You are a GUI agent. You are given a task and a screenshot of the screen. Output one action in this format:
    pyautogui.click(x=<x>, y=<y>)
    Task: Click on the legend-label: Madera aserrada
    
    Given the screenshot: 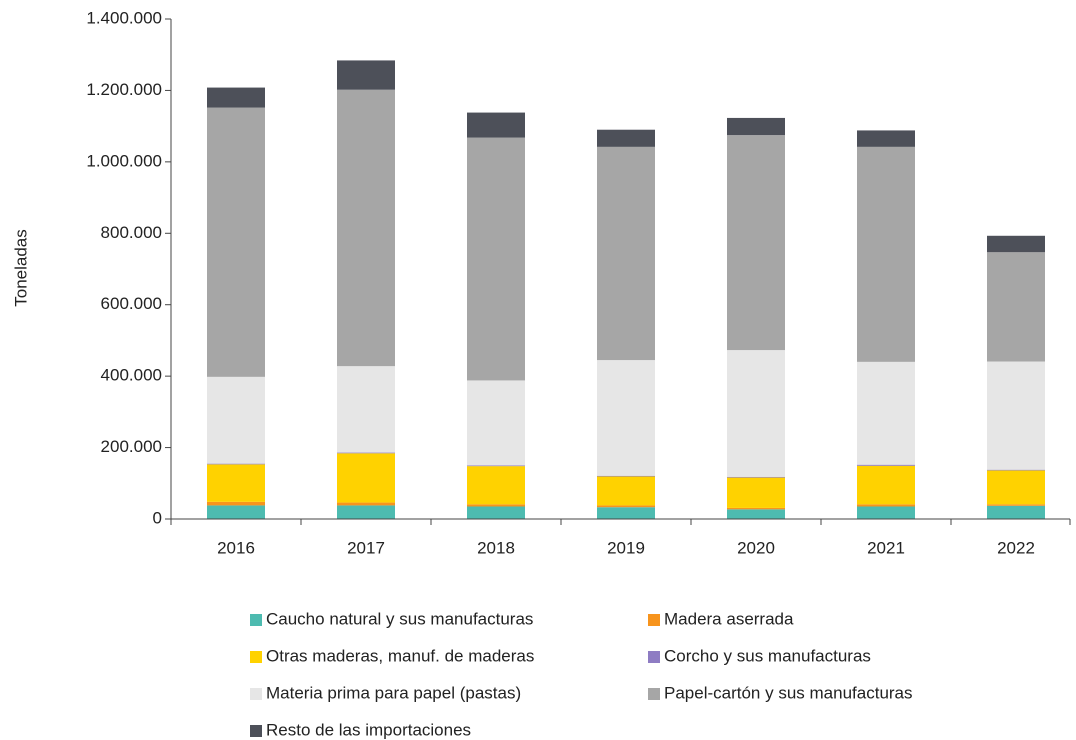 What is the action you would take?
    pyautogui.click(x=729, y=618)
    